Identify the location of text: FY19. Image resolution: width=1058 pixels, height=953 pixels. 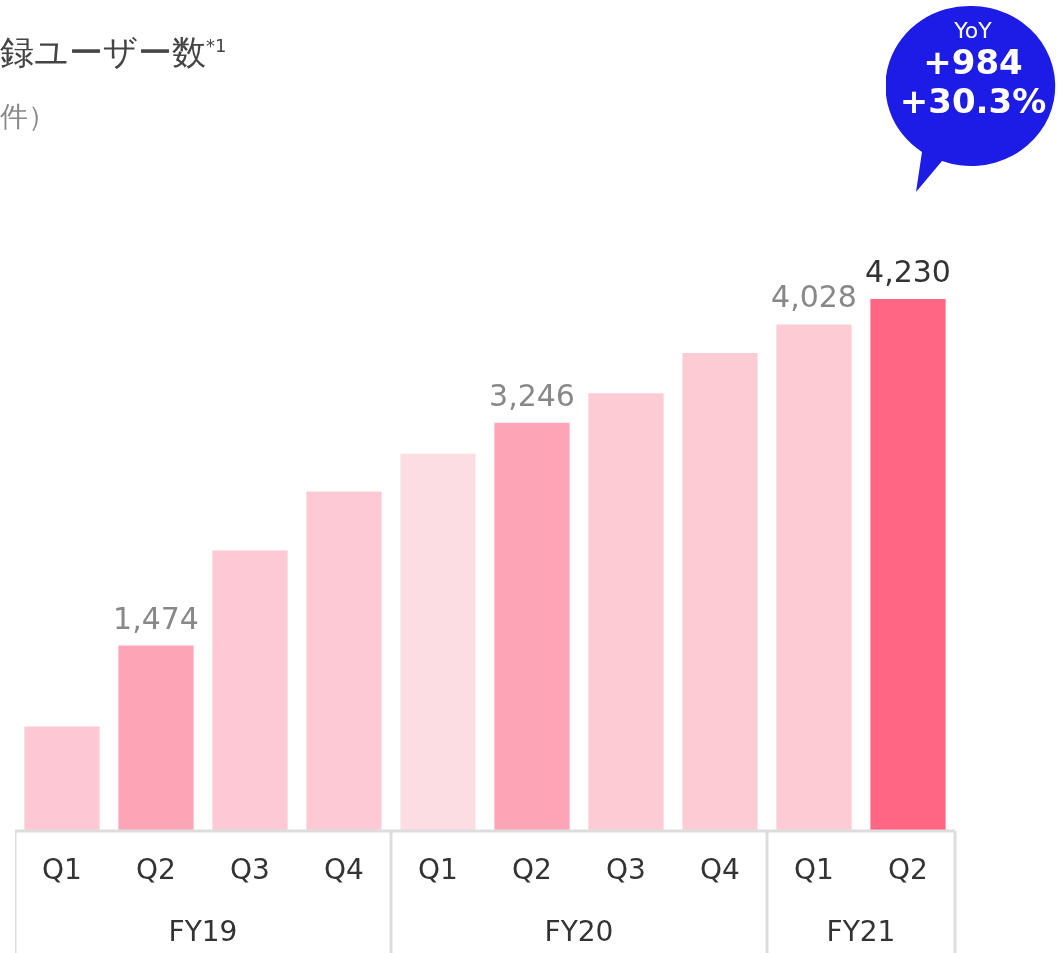
(203, 931).